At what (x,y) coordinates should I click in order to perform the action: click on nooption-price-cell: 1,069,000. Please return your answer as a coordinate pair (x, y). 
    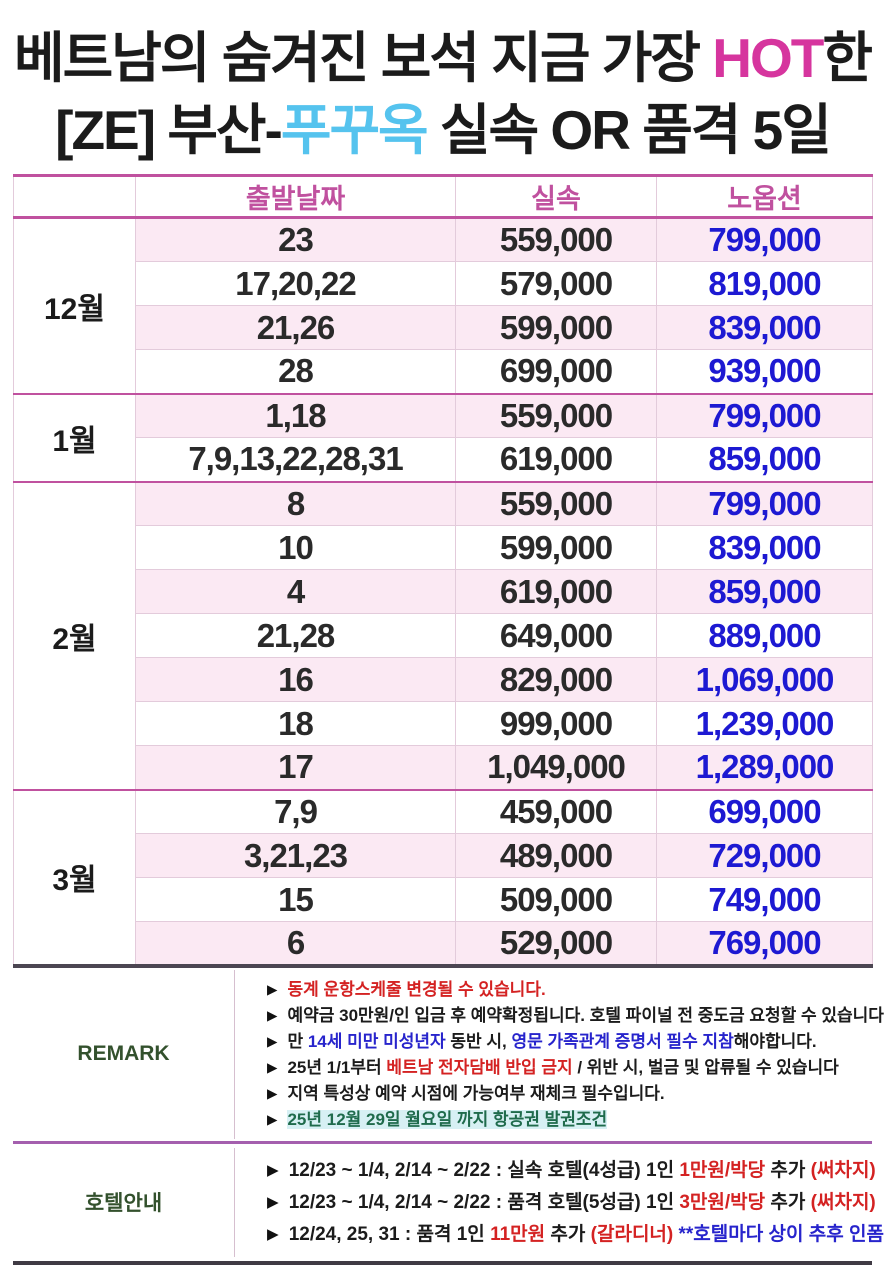
    Looking at the image, I should click on (764, 679).